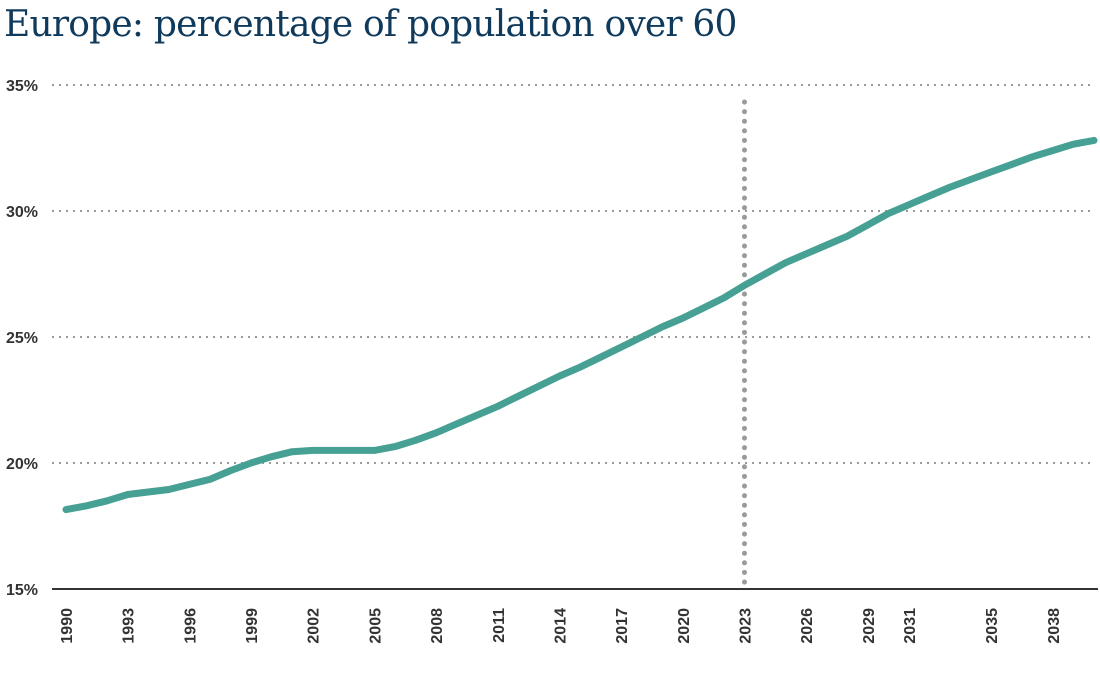 Image resolution: width=1100 pixels, height=679 pixels. What do you see at coordinates (992, 626) in the screenshot?
I see `x-tick-label: 2035` at bounding box center [992, 626].